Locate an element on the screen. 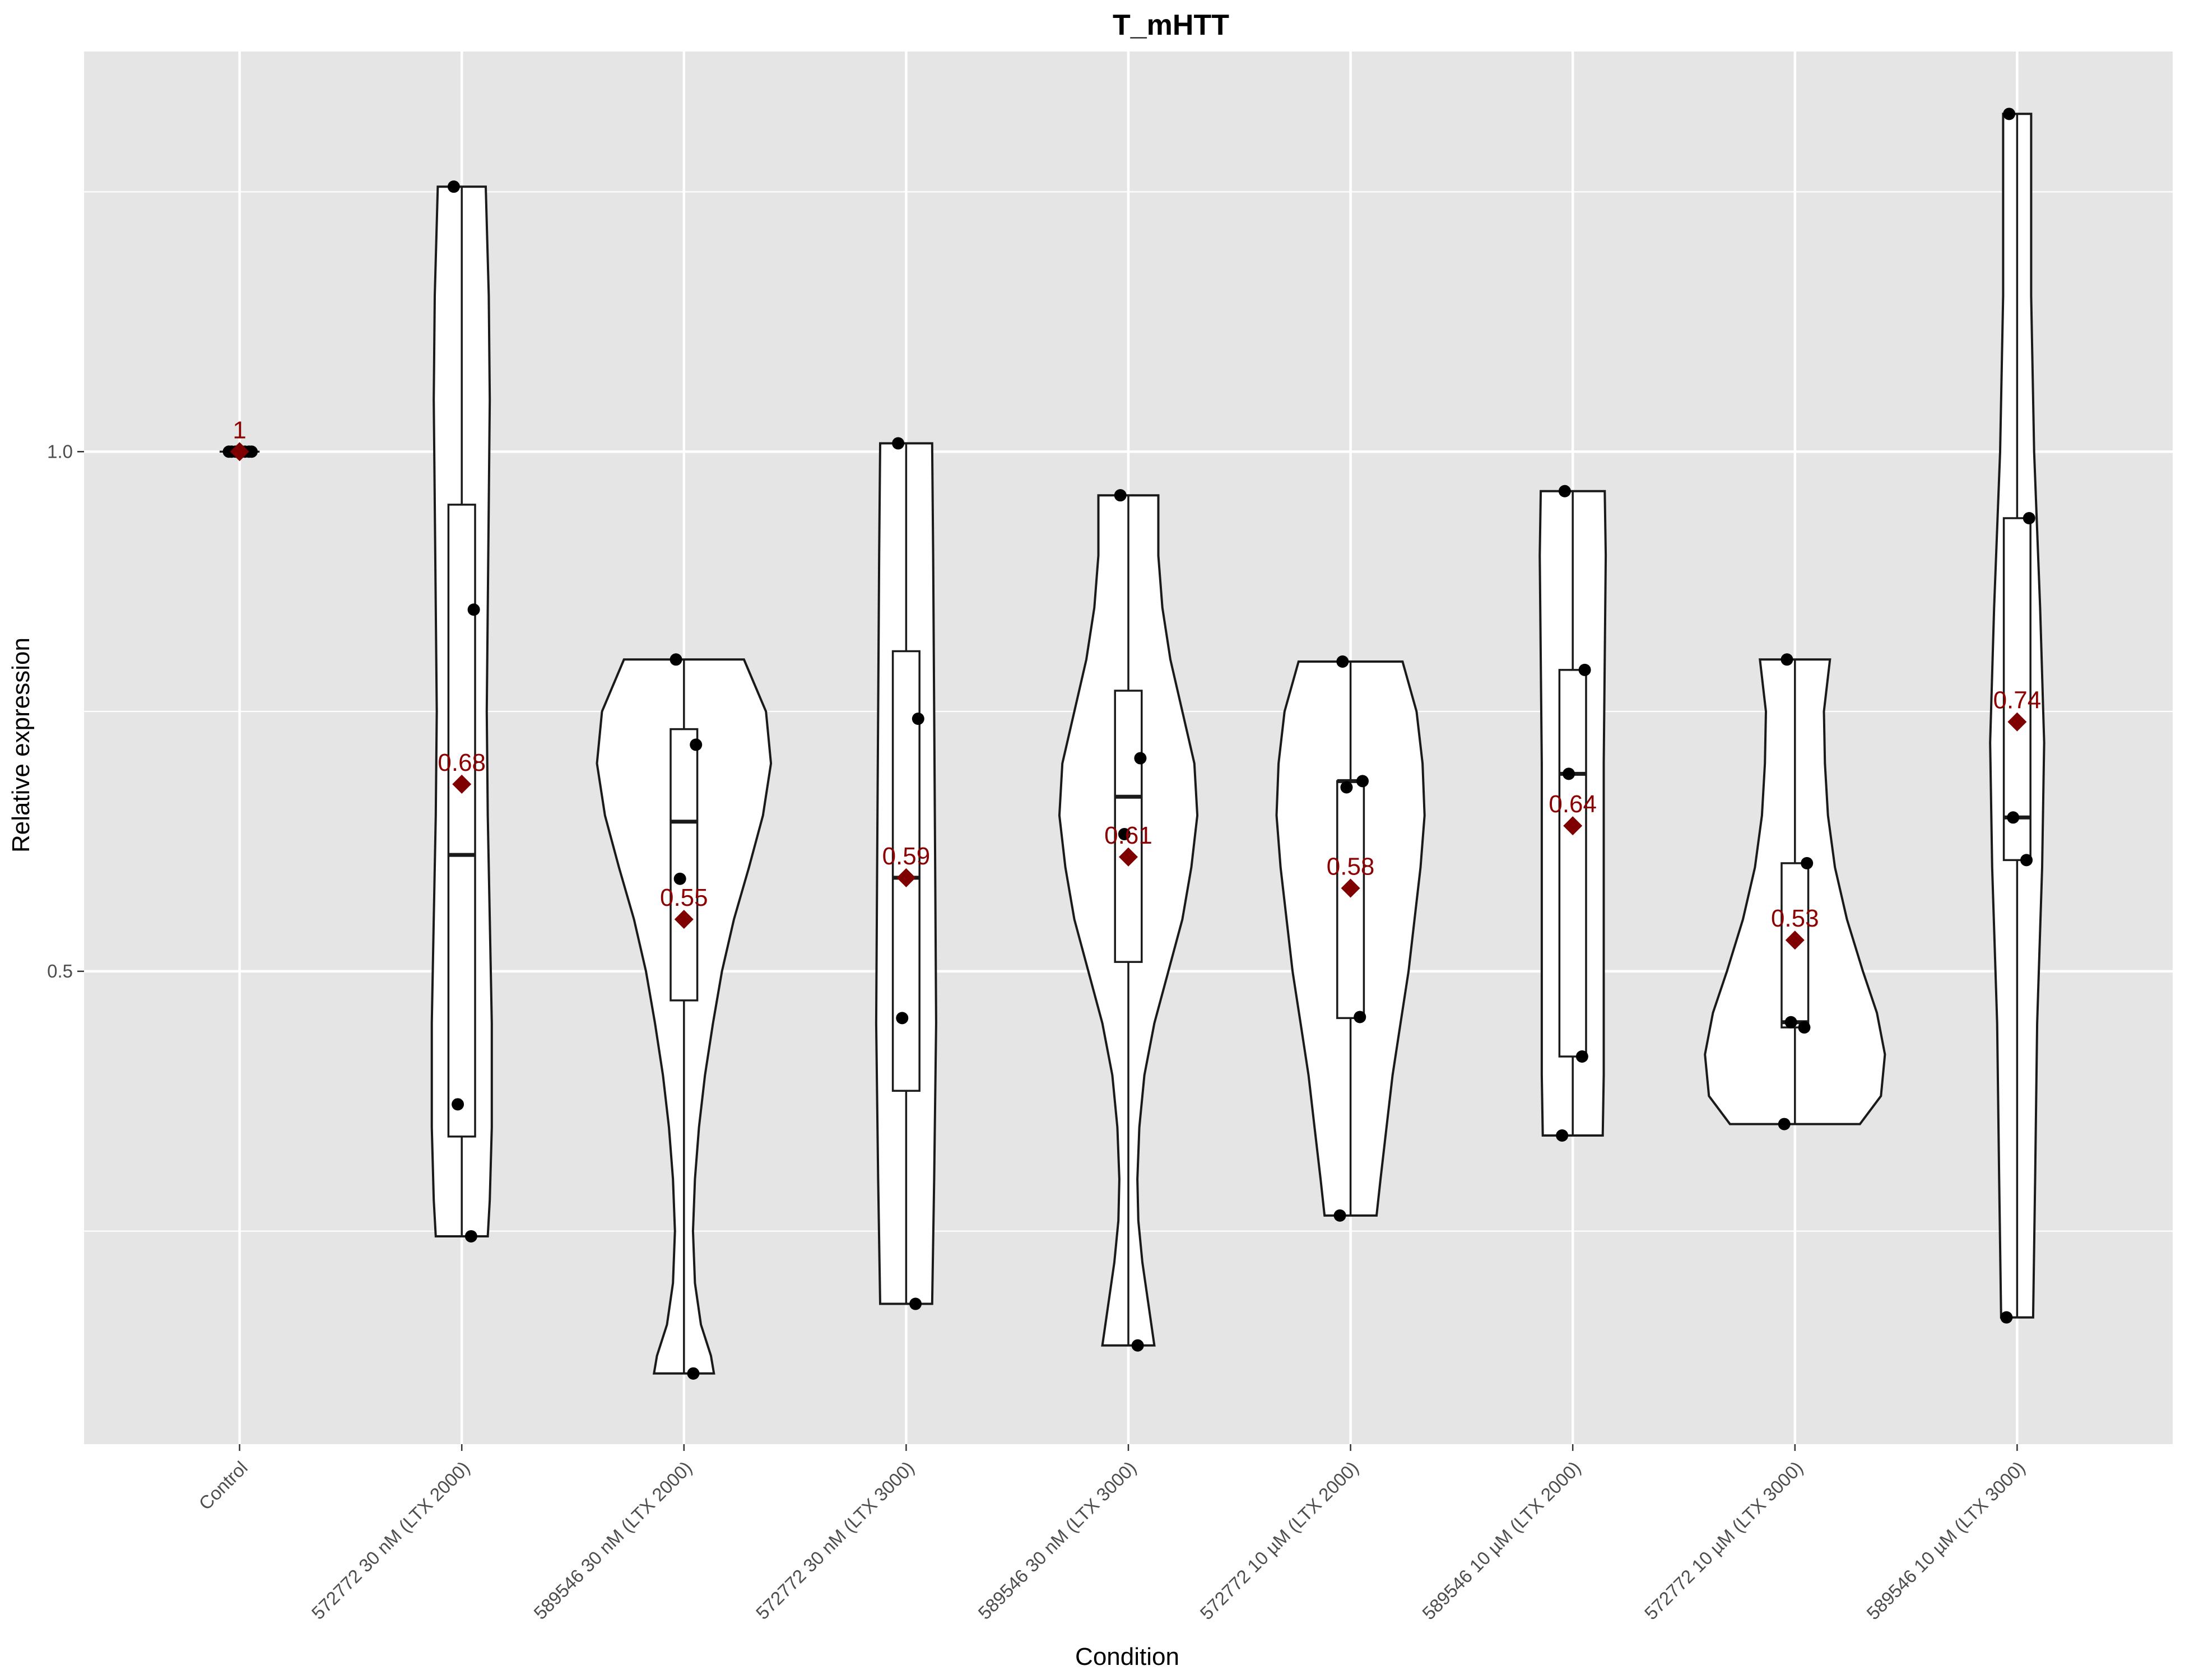  mean-label: 0.59 is located at coordinates (906, 856).